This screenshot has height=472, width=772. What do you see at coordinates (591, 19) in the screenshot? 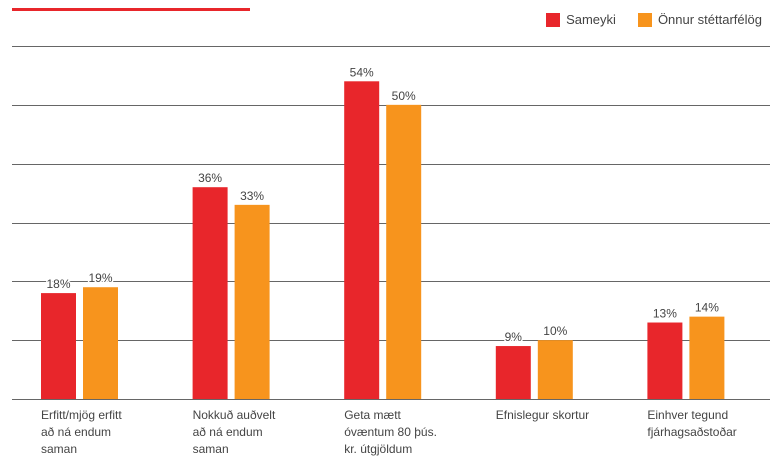
I see `legend-label-sameyki: Sameyki` at bounding box center [591, 19].